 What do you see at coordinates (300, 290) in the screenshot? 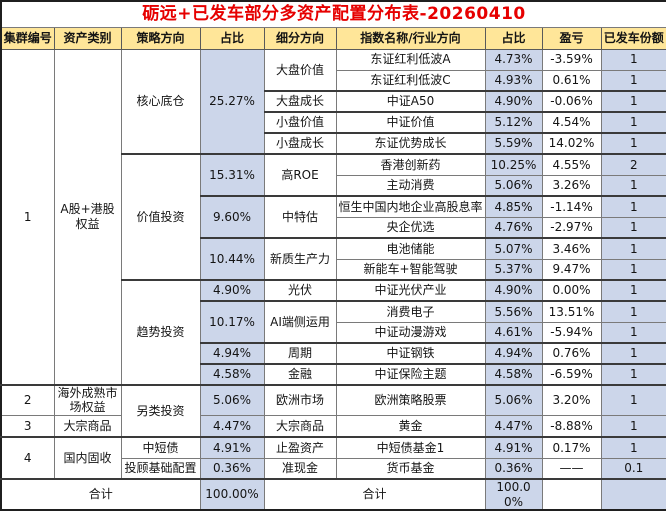
I see `subdivision-cell: 光伏` at bounding box center [300, 290].